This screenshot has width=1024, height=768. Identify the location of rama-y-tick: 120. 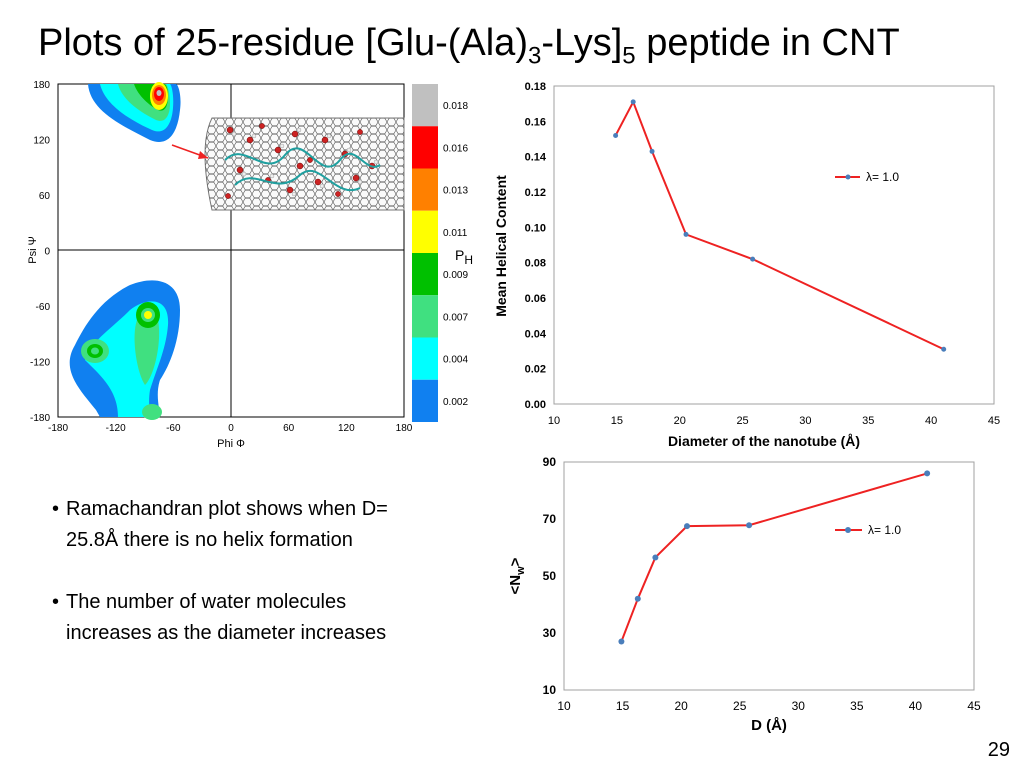
(41, 141).